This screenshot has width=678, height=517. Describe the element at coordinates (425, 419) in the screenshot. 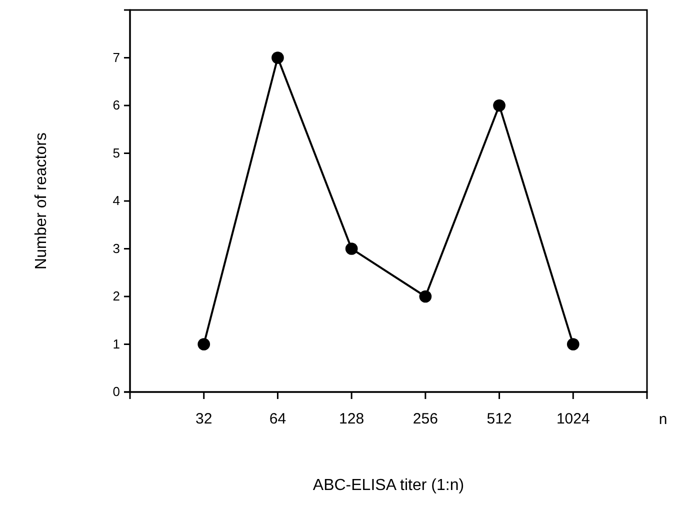

I see `x-tick-label: 256` at that location.